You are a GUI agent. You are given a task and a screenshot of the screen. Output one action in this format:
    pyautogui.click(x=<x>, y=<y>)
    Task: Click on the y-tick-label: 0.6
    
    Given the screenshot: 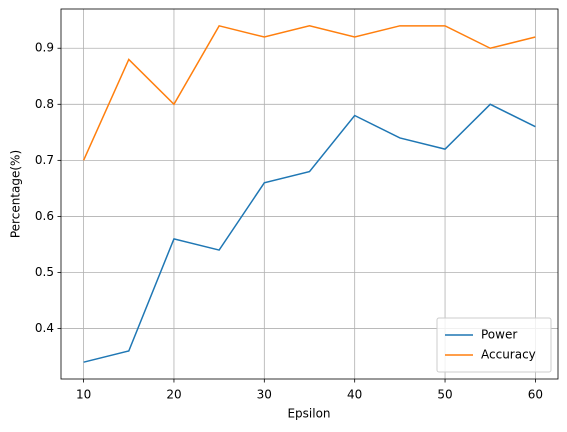 What is the action you would take?
    pyautogui.click(x=44, y=216)
    